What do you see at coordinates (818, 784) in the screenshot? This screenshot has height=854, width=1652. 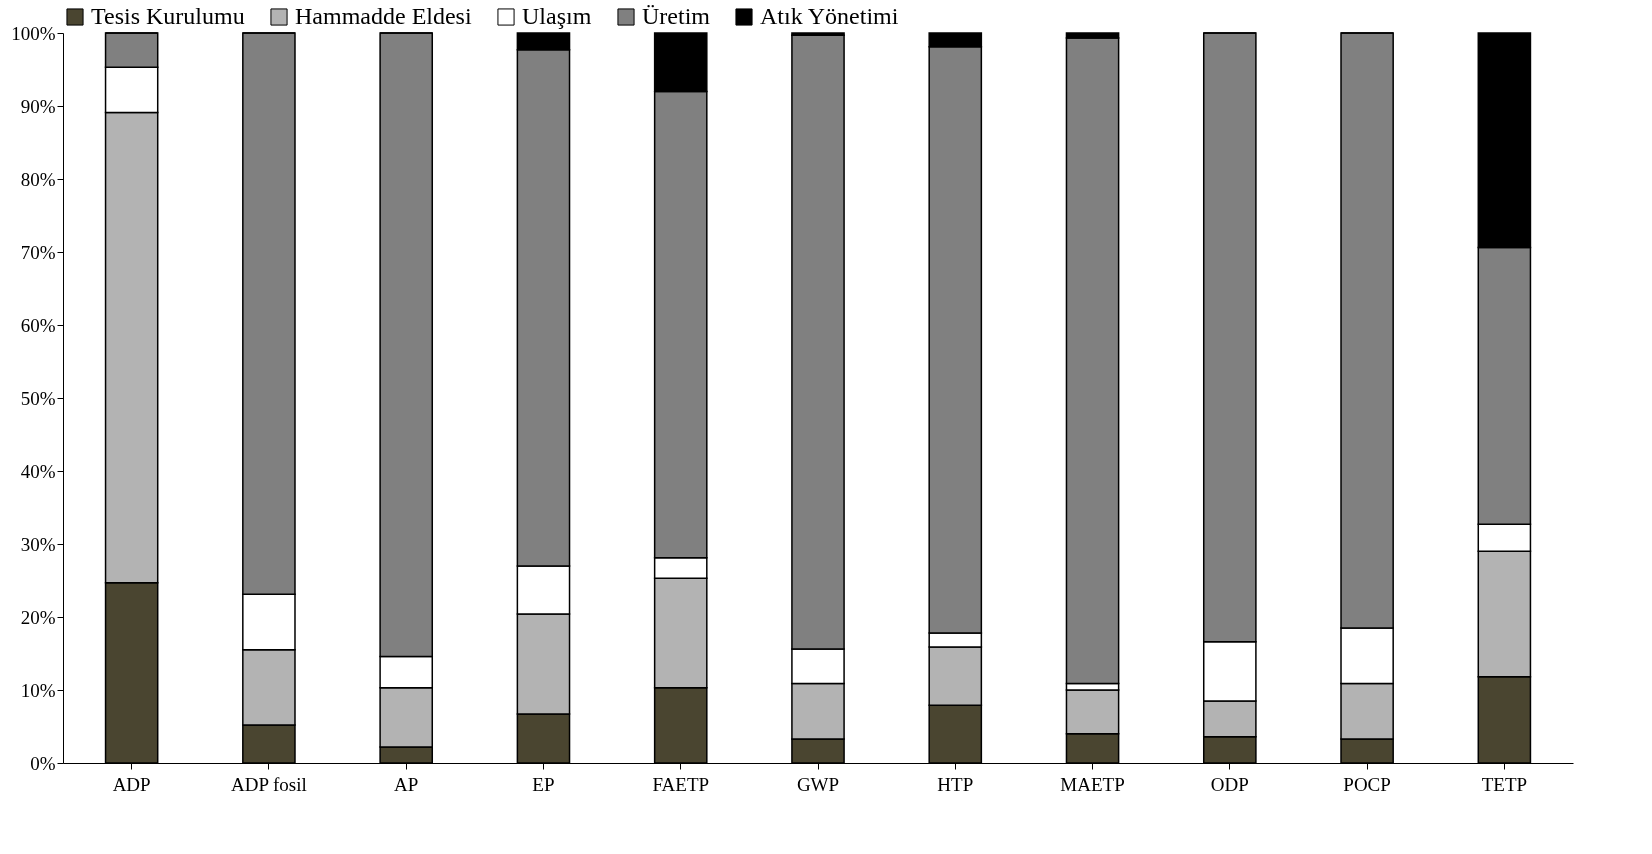 I see `x-tick-label: GWP` at bounding box center [818, 784].